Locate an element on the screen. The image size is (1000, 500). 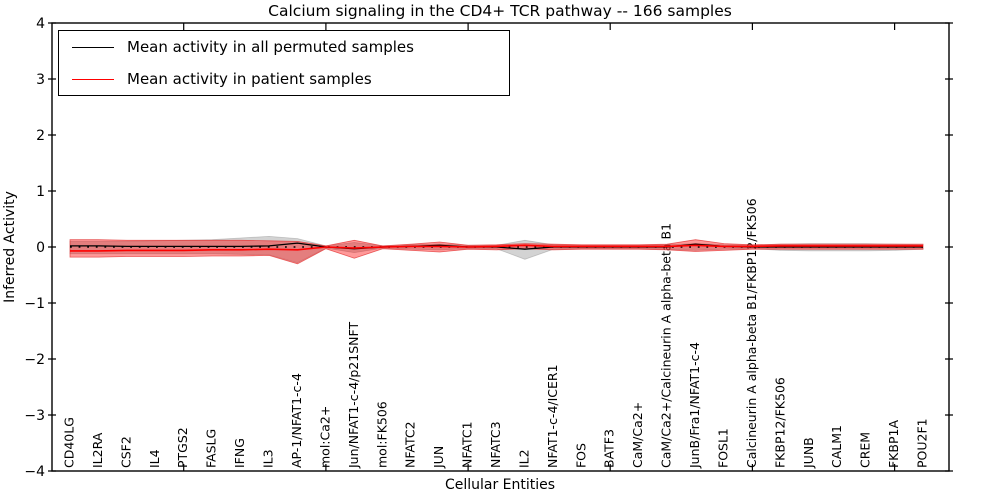
legend-entry-patient: Mean activity in patient samples is located at coordinates (284, 79).